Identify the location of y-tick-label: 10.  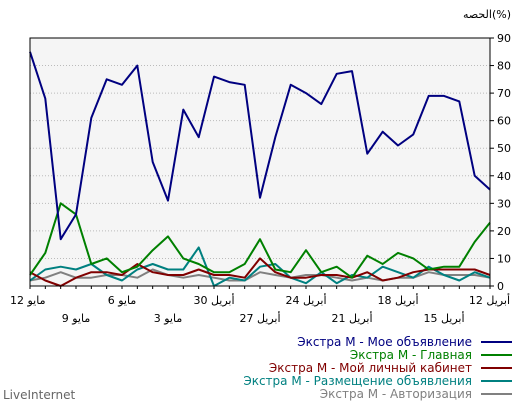
(504, 258).